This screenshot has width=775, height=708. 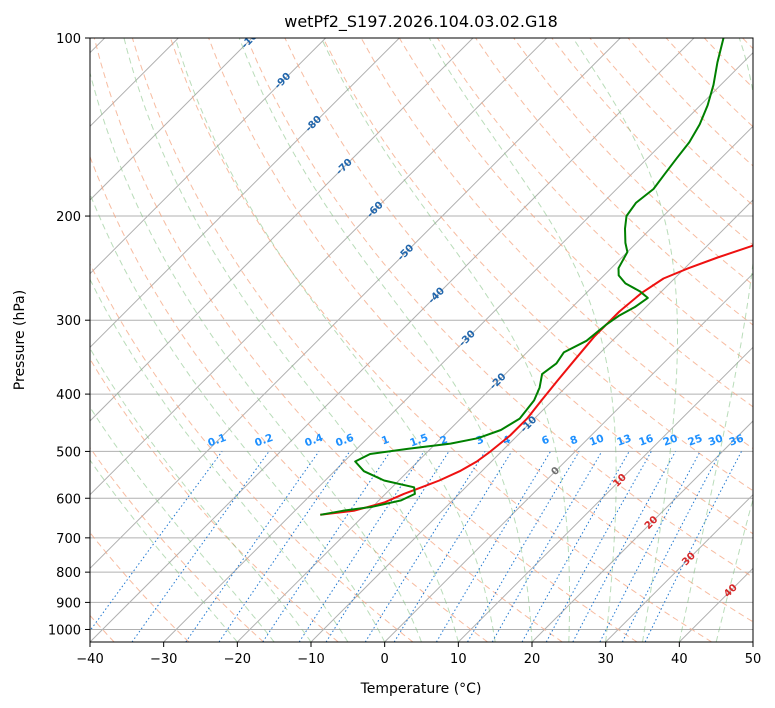 I want to click on mixing-ratio-label: 13, so click(x=624, y=440).